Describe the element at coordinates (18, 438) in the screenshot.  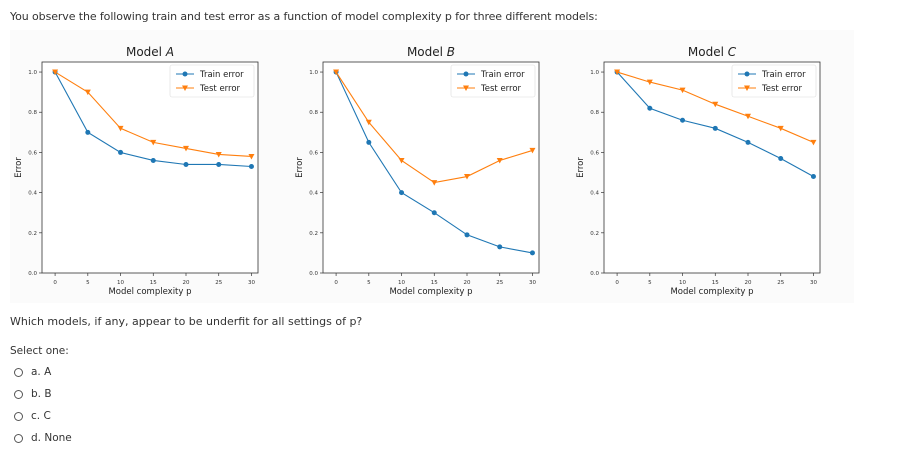
I see `radio-option-d` at that location.